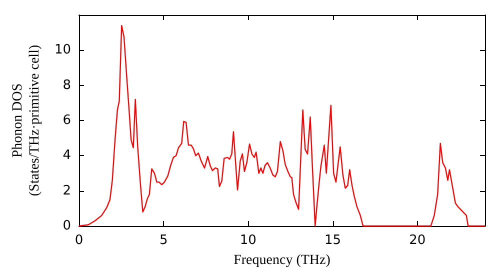 Image resolution: width=500 pixels, height=280 pixels. I want to click on y-tick-label: 6, so click(66, 120).